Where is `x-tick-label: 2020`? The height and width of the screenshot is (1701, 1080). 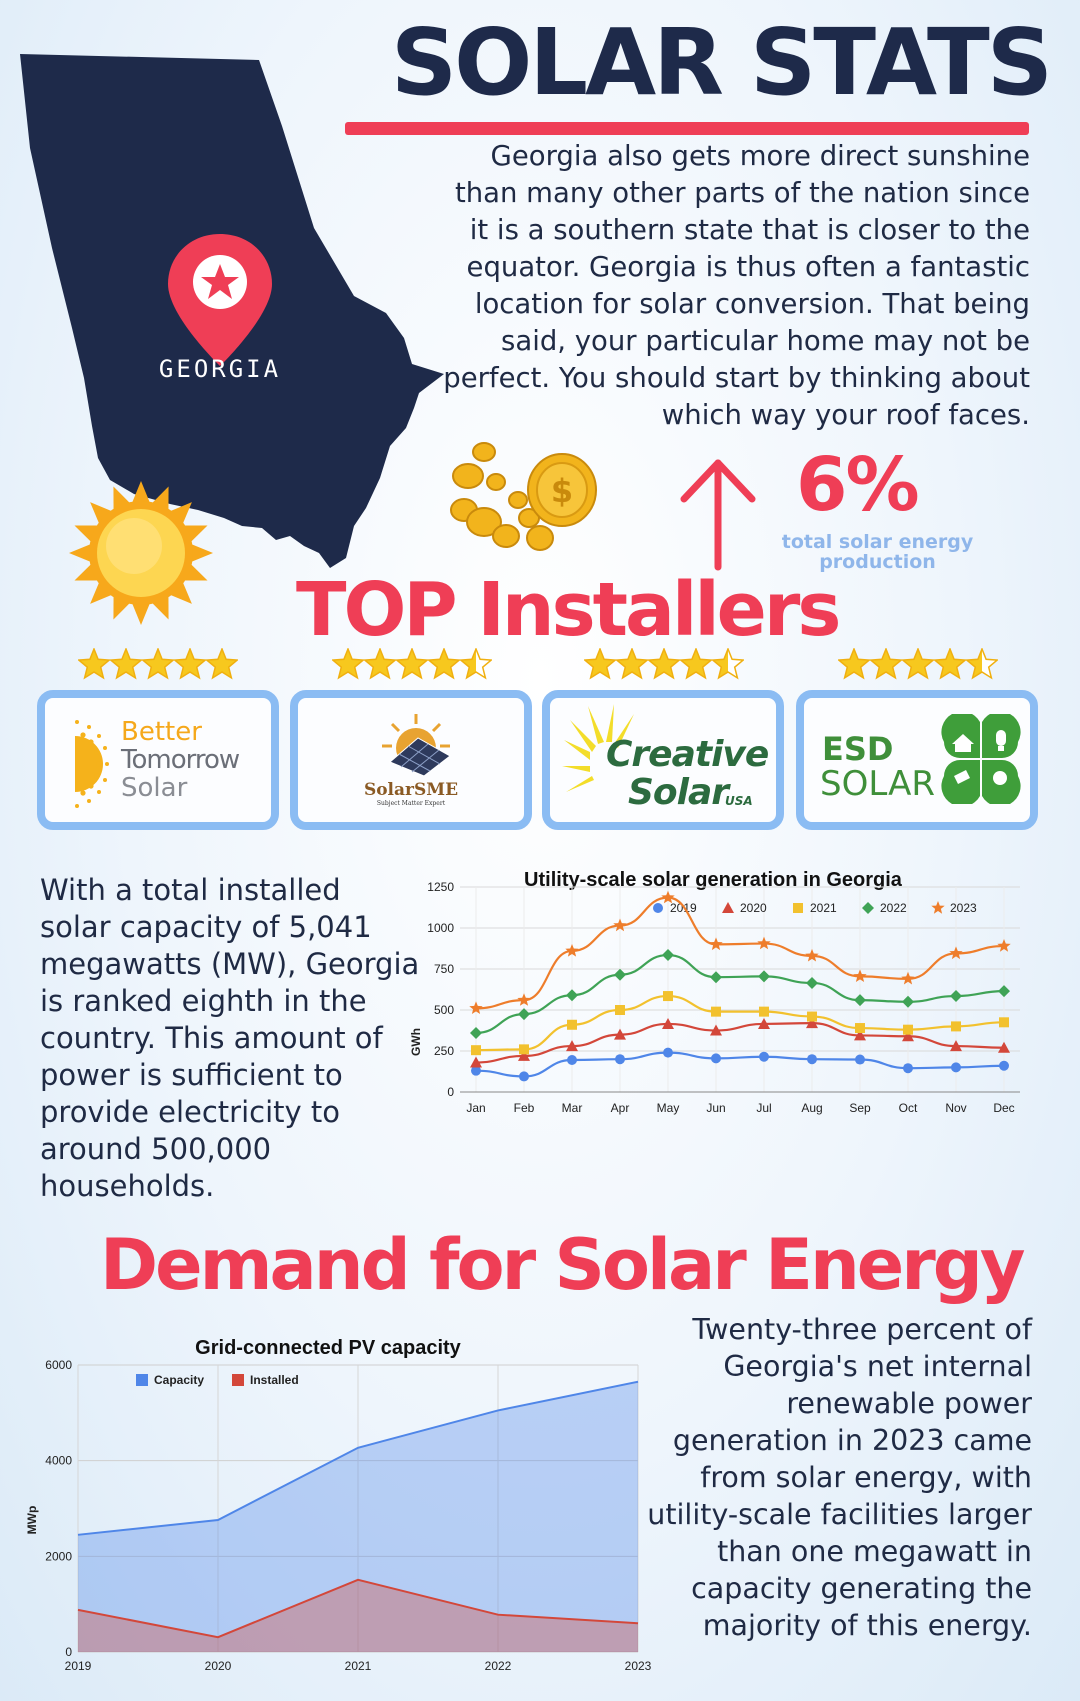 x-tick-label: 2020 is located at coordinates (218, 1666).